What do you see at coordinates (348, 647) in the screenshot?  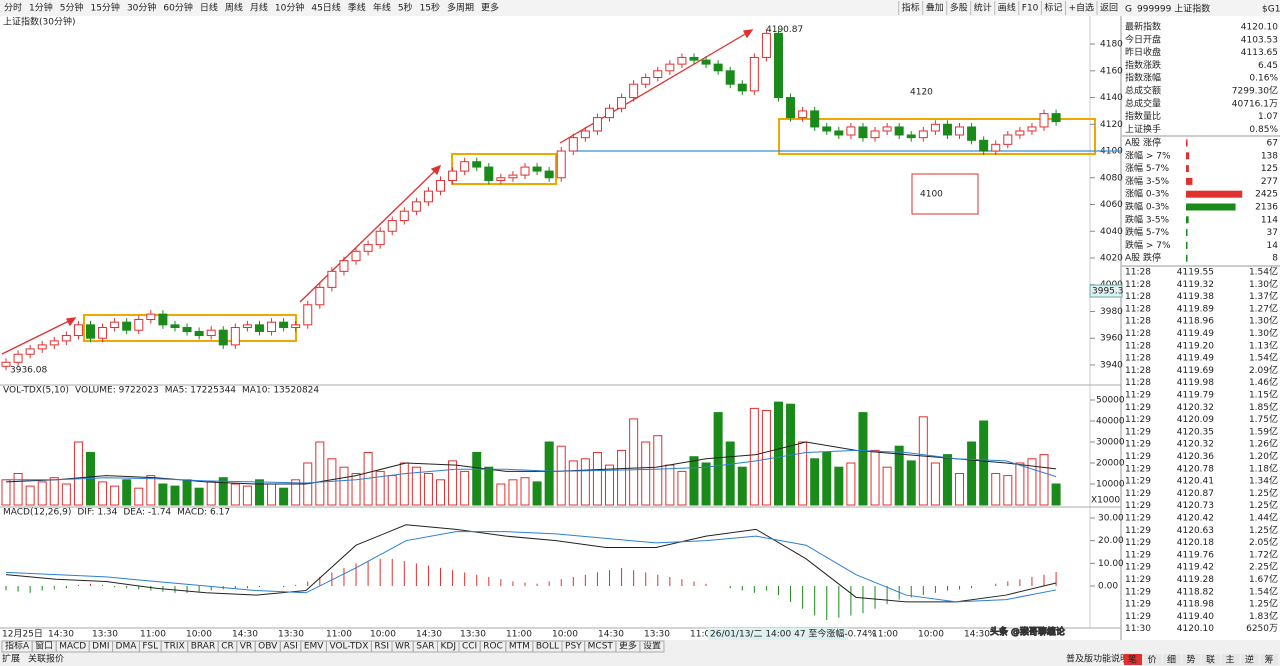 I see `indicator-tab: VOL-TDX` at bounding box center [348, 647].